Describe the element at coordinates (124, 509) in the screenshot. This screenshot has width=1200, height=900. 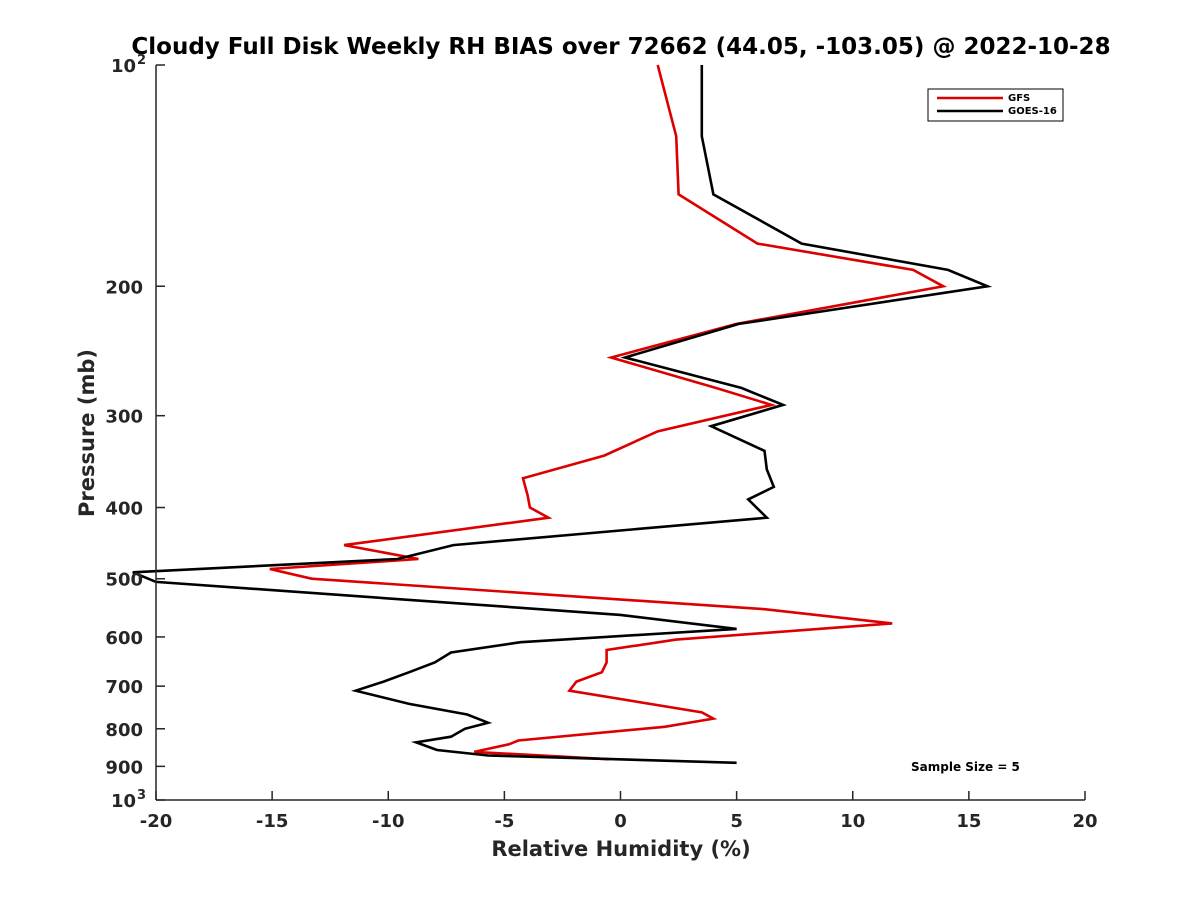
I see `y-tick-label: 400` at that location.